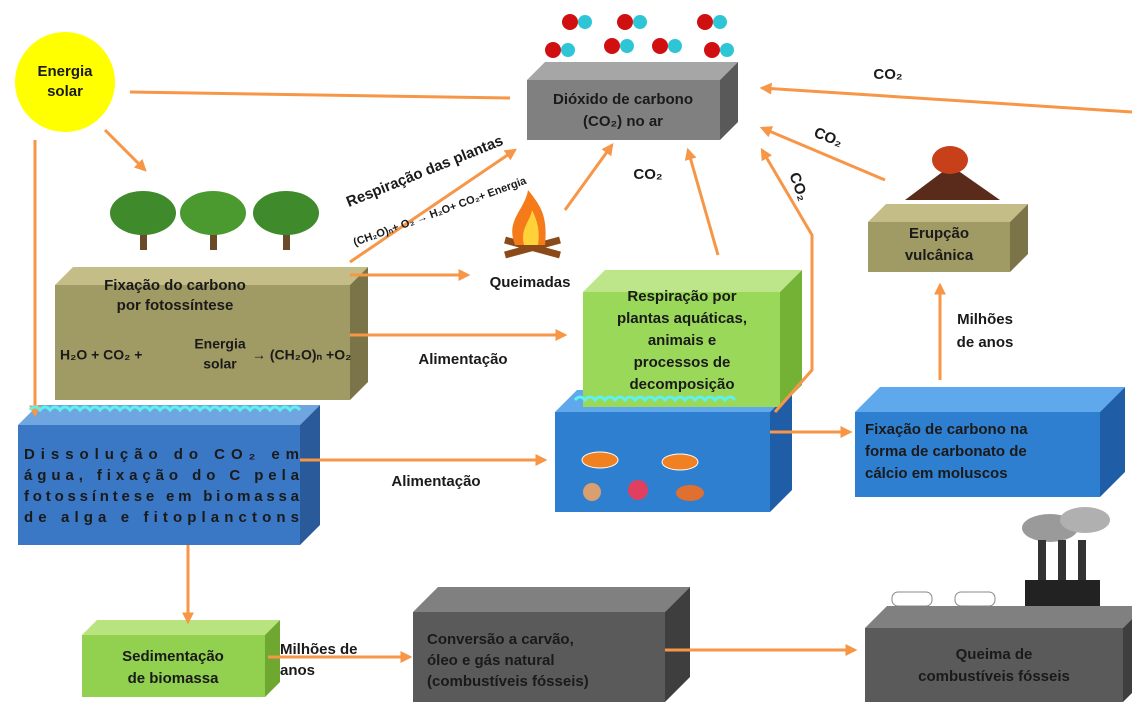  Describe the element at coordinates (491, 660) in the screenshot. I see `label: óleo e gás natural` at that location.